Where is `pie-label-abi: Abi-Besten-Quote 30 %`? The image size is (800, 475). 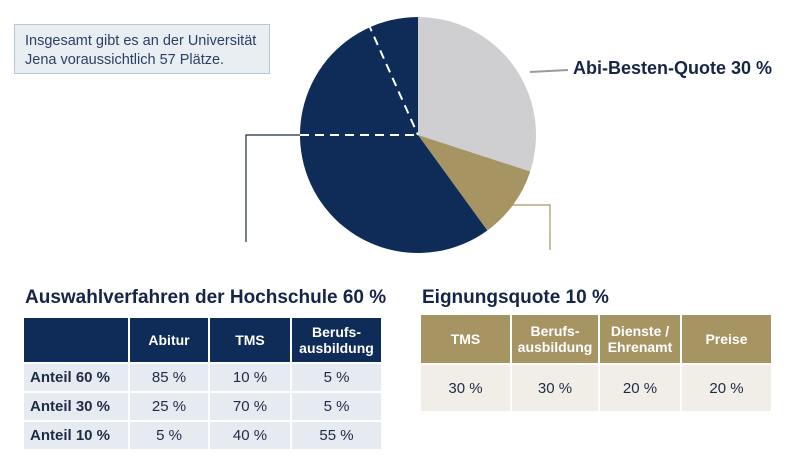
pie-label-abi: Abi-Besten-Quote 30 % is located at coordinates (673, 68).